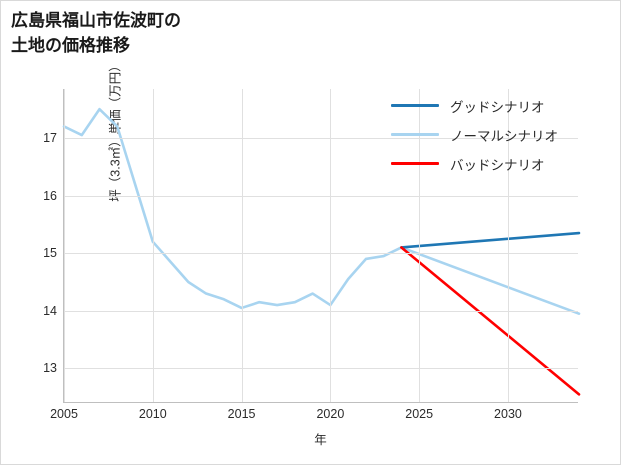 The image size is (621, 465). What do you see at coordinates (508, 414) in the screenshot?
I see `x-tick-label: 2030` at bounding box center [508, 414].